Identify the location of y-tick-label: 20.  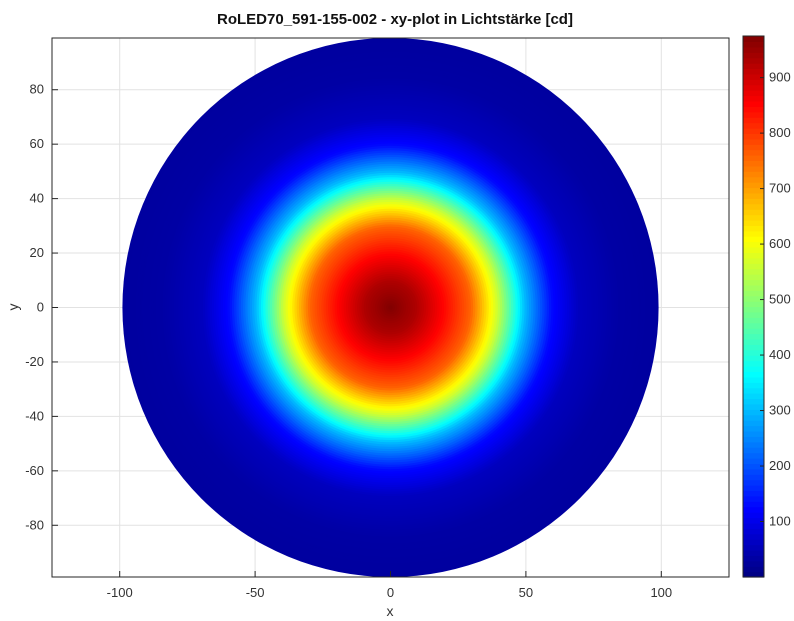
(37, 252).